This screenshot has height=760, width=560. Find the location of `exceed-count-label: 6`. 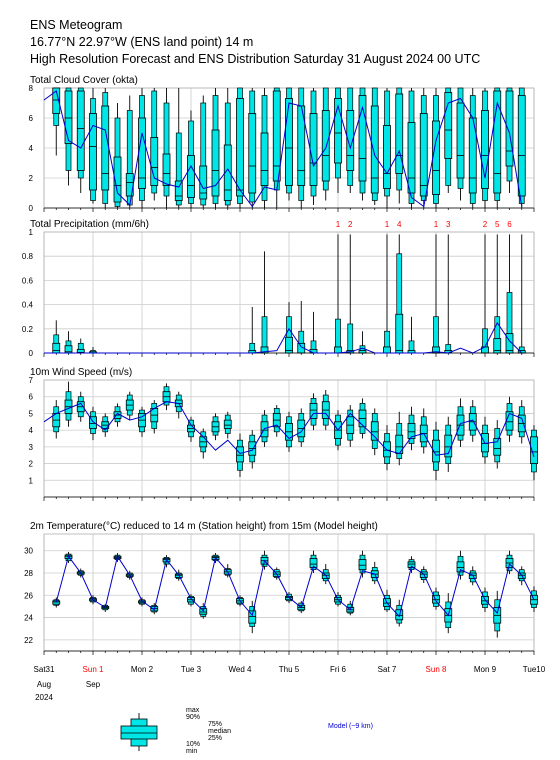

exceed-count-label: 6 is located at coordinates (509, 224).